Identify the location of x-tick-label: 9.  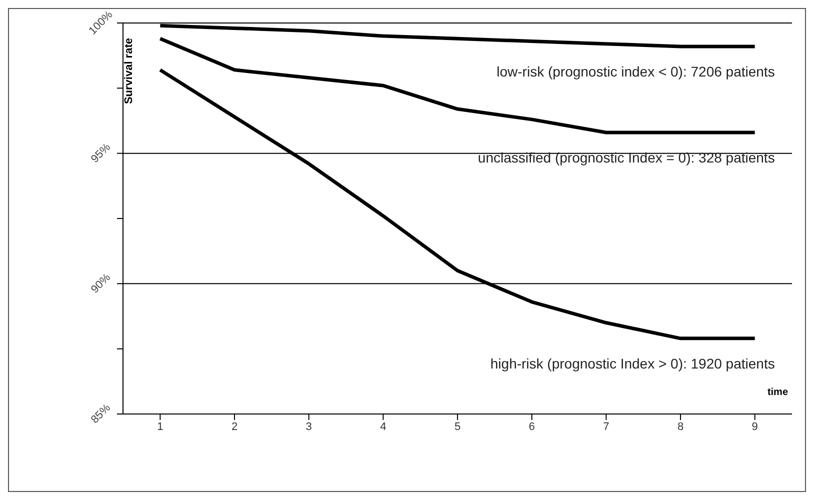
(755, 426).